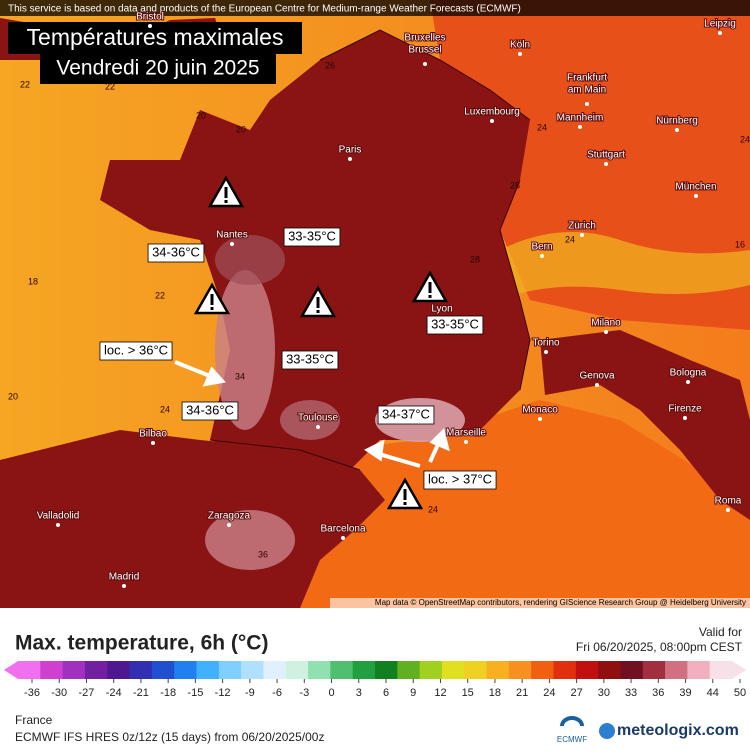 The width and height of the screenshot is (750, 755). What do you see at coordinates (740, 244) in the screenshot?
I see `isotherm-label: 16` at bounding box center [740, 244].